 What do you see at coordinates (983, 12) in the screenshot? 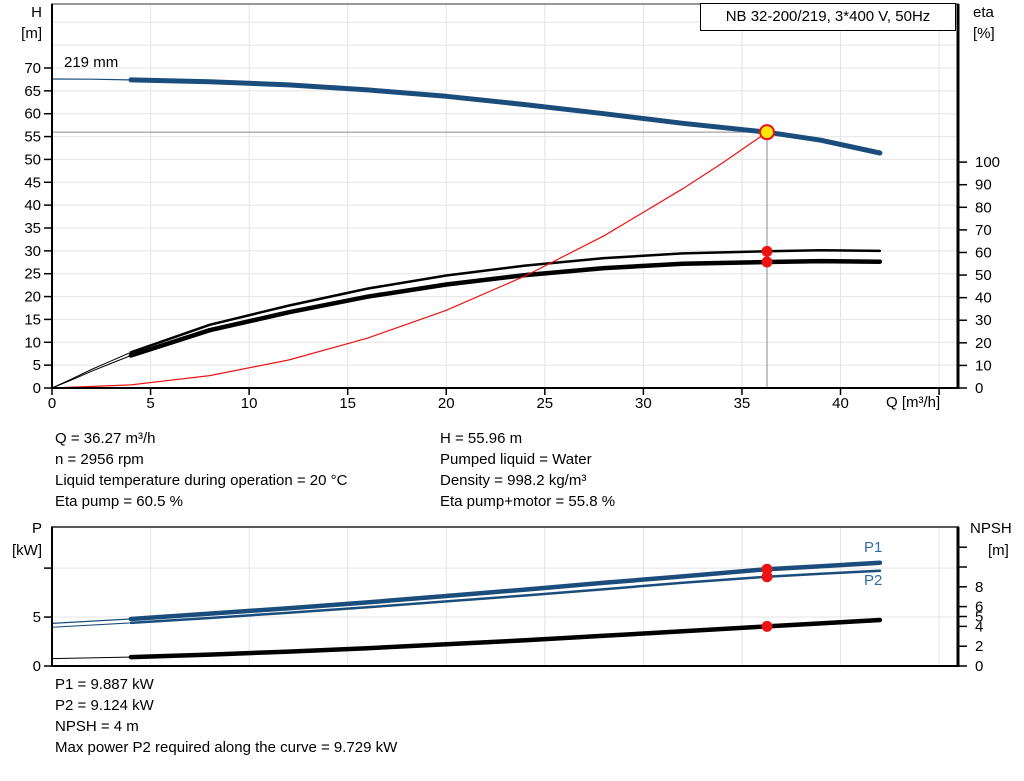
I see `eta-axis-name: eta` at bounding box center [983, 12].